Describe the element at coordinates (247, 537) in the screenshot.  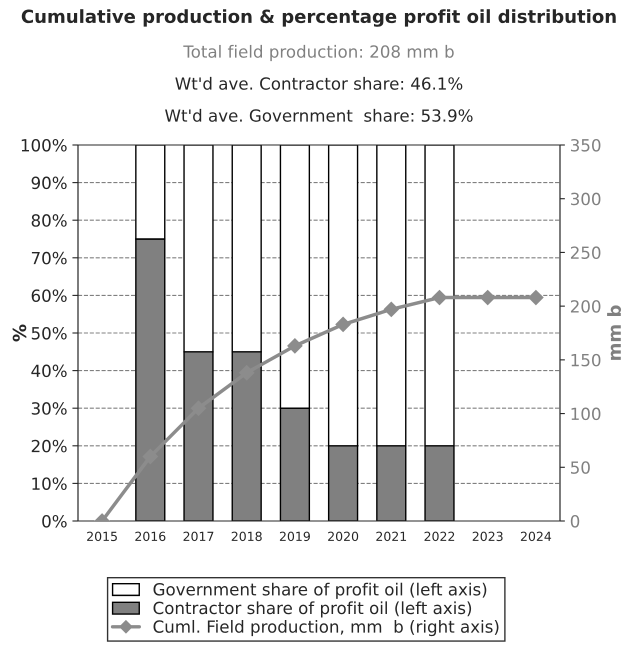
I see `x-tick-label: 2018` at that location.